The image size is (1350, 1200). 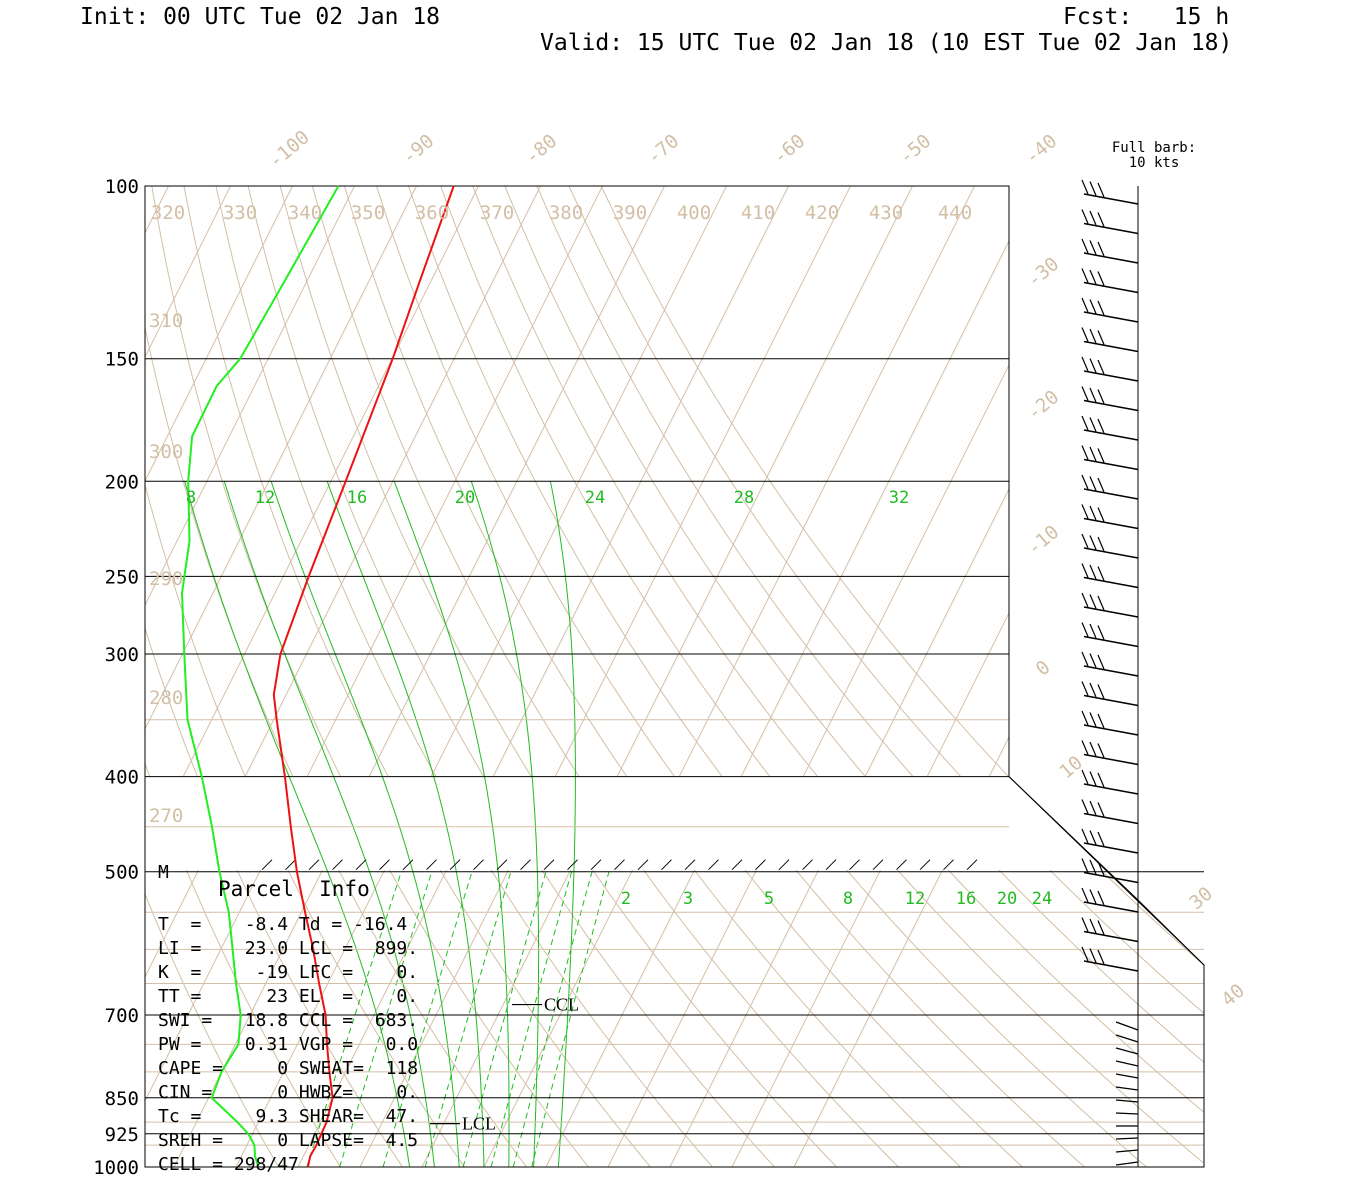 I want to click on mixing-ratio-label: 5, so click(x=769, y=899).